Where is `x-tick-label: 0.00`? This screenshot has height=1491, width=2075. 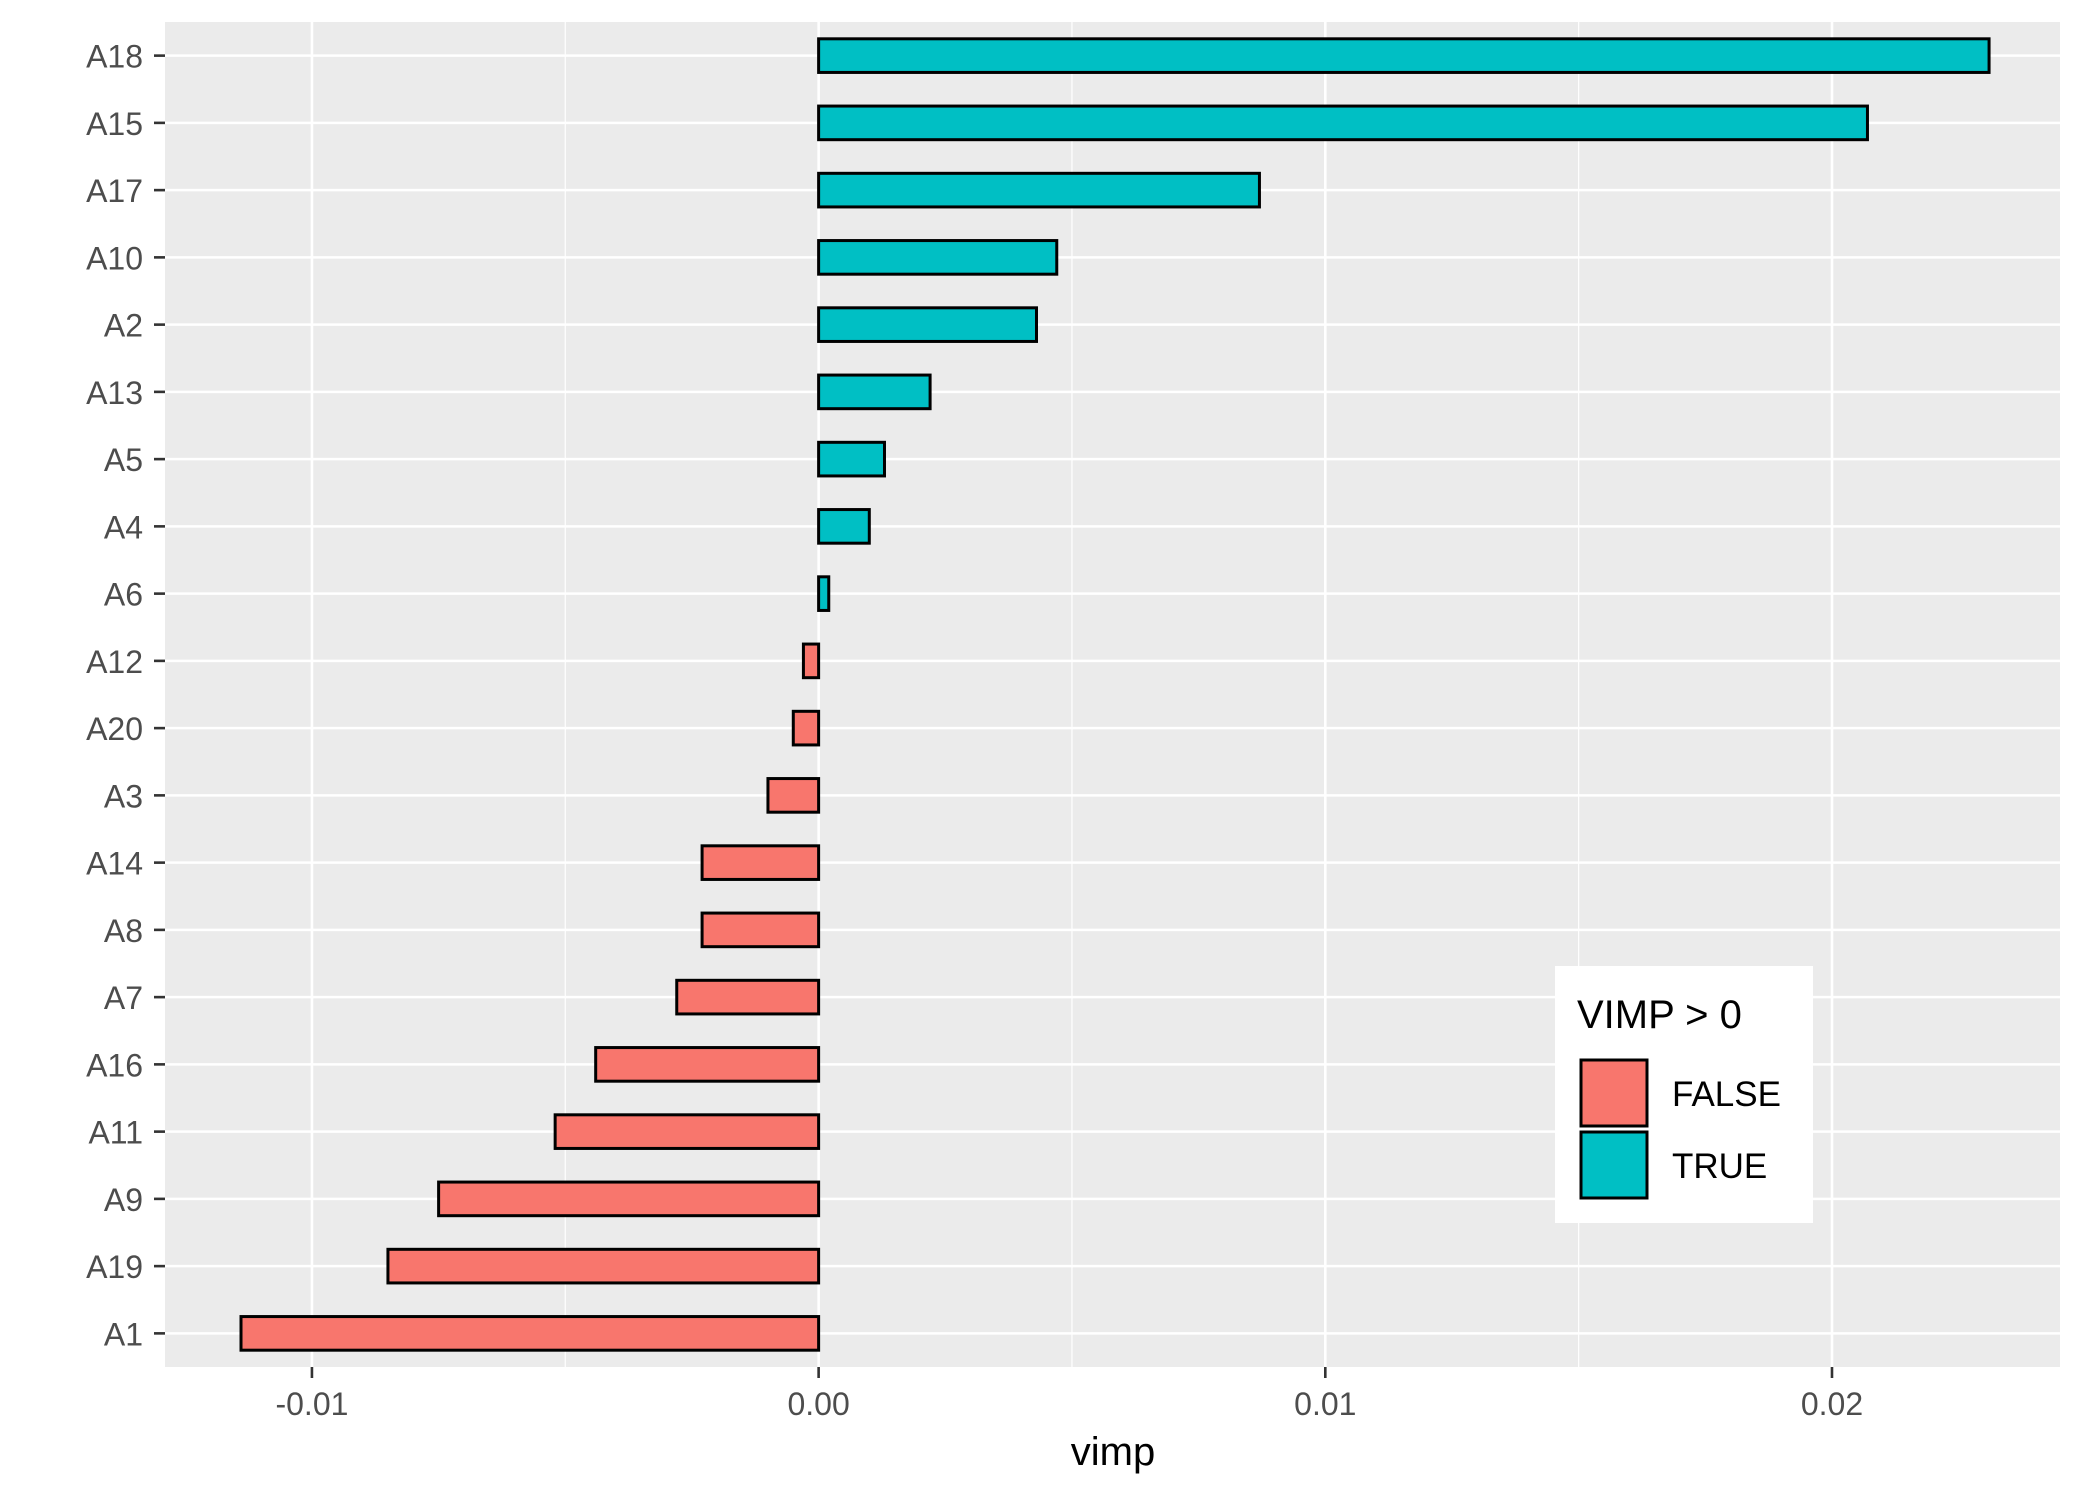
x-tick-label: 0.00 is located at coordinates (818, 1404).